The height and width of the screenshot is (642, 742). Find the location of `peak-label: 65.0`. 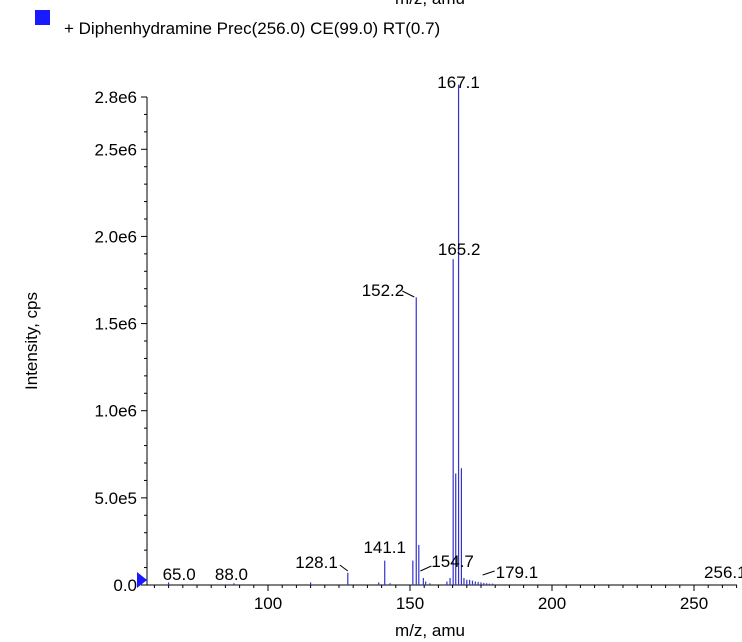

peak-label: 65.0 is located at coordinates (179, 574).